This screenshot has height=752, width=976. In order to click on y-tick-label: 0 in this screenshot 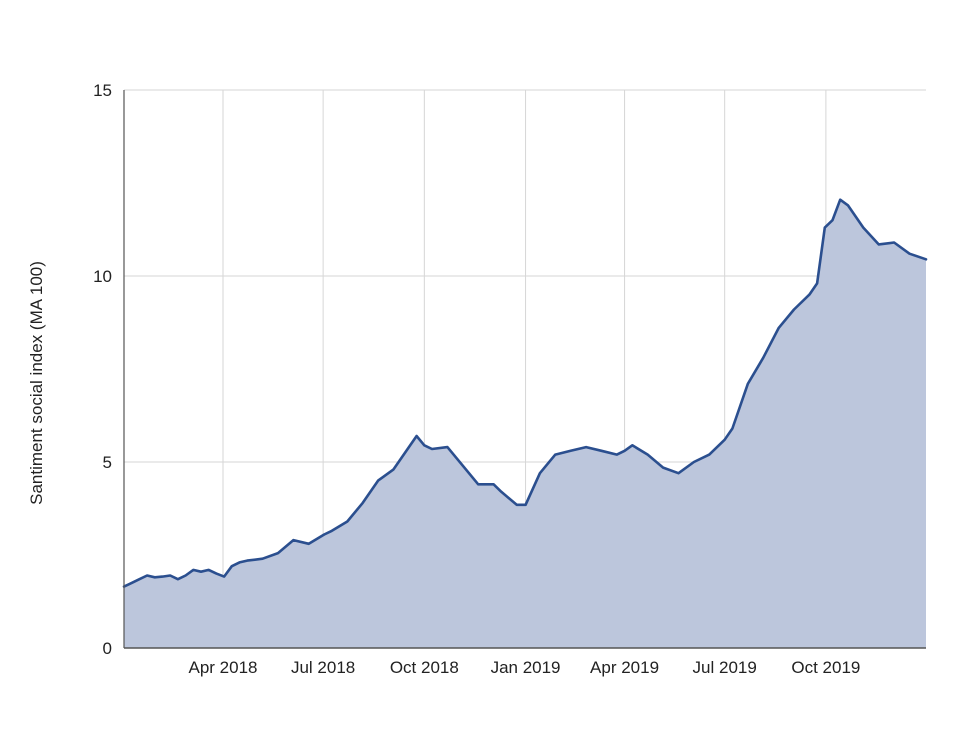, I will do `click(107, 648)`.